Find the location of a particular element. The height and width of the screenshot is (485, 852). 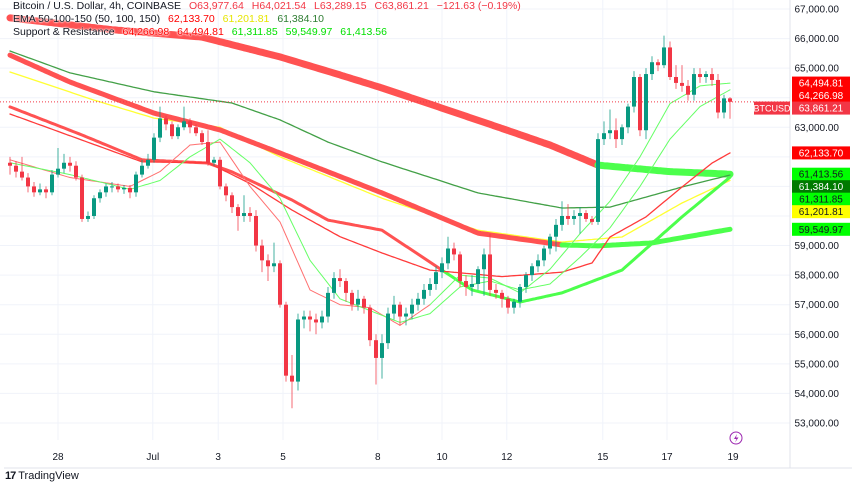

price-tick: 55,000.00 is located at coordinates (817, 364).